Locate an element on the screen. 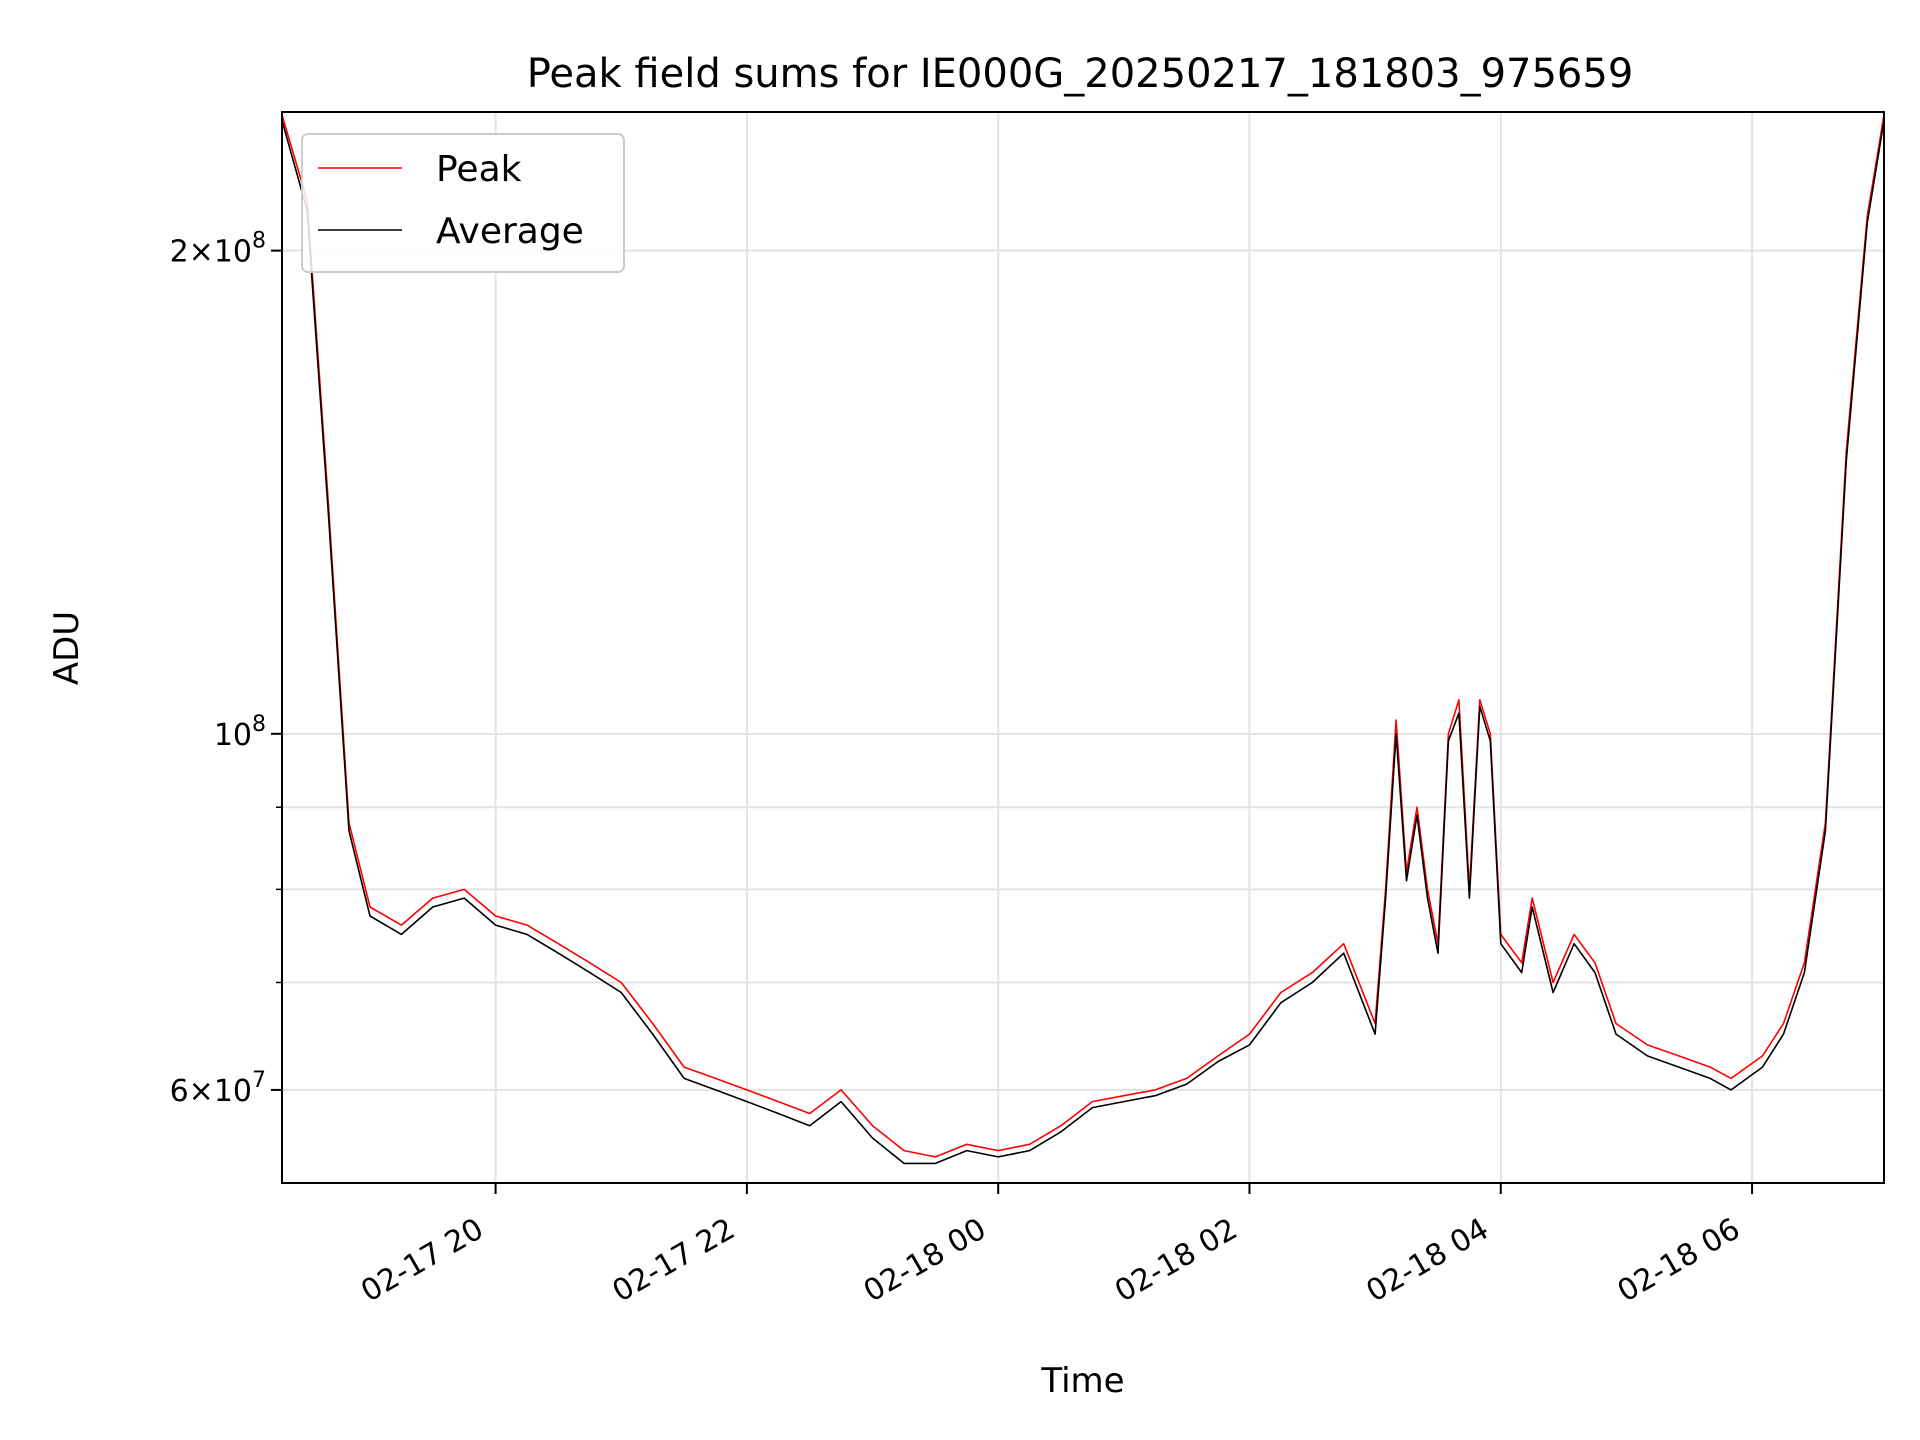 Image resolution: width=1920 pixels, height=1440 pixels. legend: Peak Average is located at coordinates (463, 203).